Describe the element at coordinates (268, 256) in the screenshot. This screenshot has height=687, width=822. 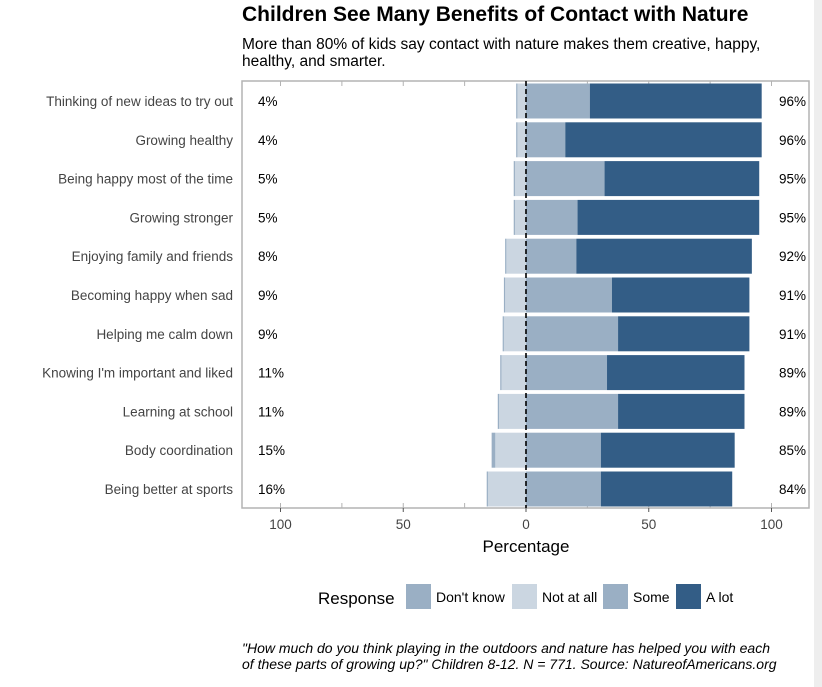
I see `left-percent-label: 8%` at that location.